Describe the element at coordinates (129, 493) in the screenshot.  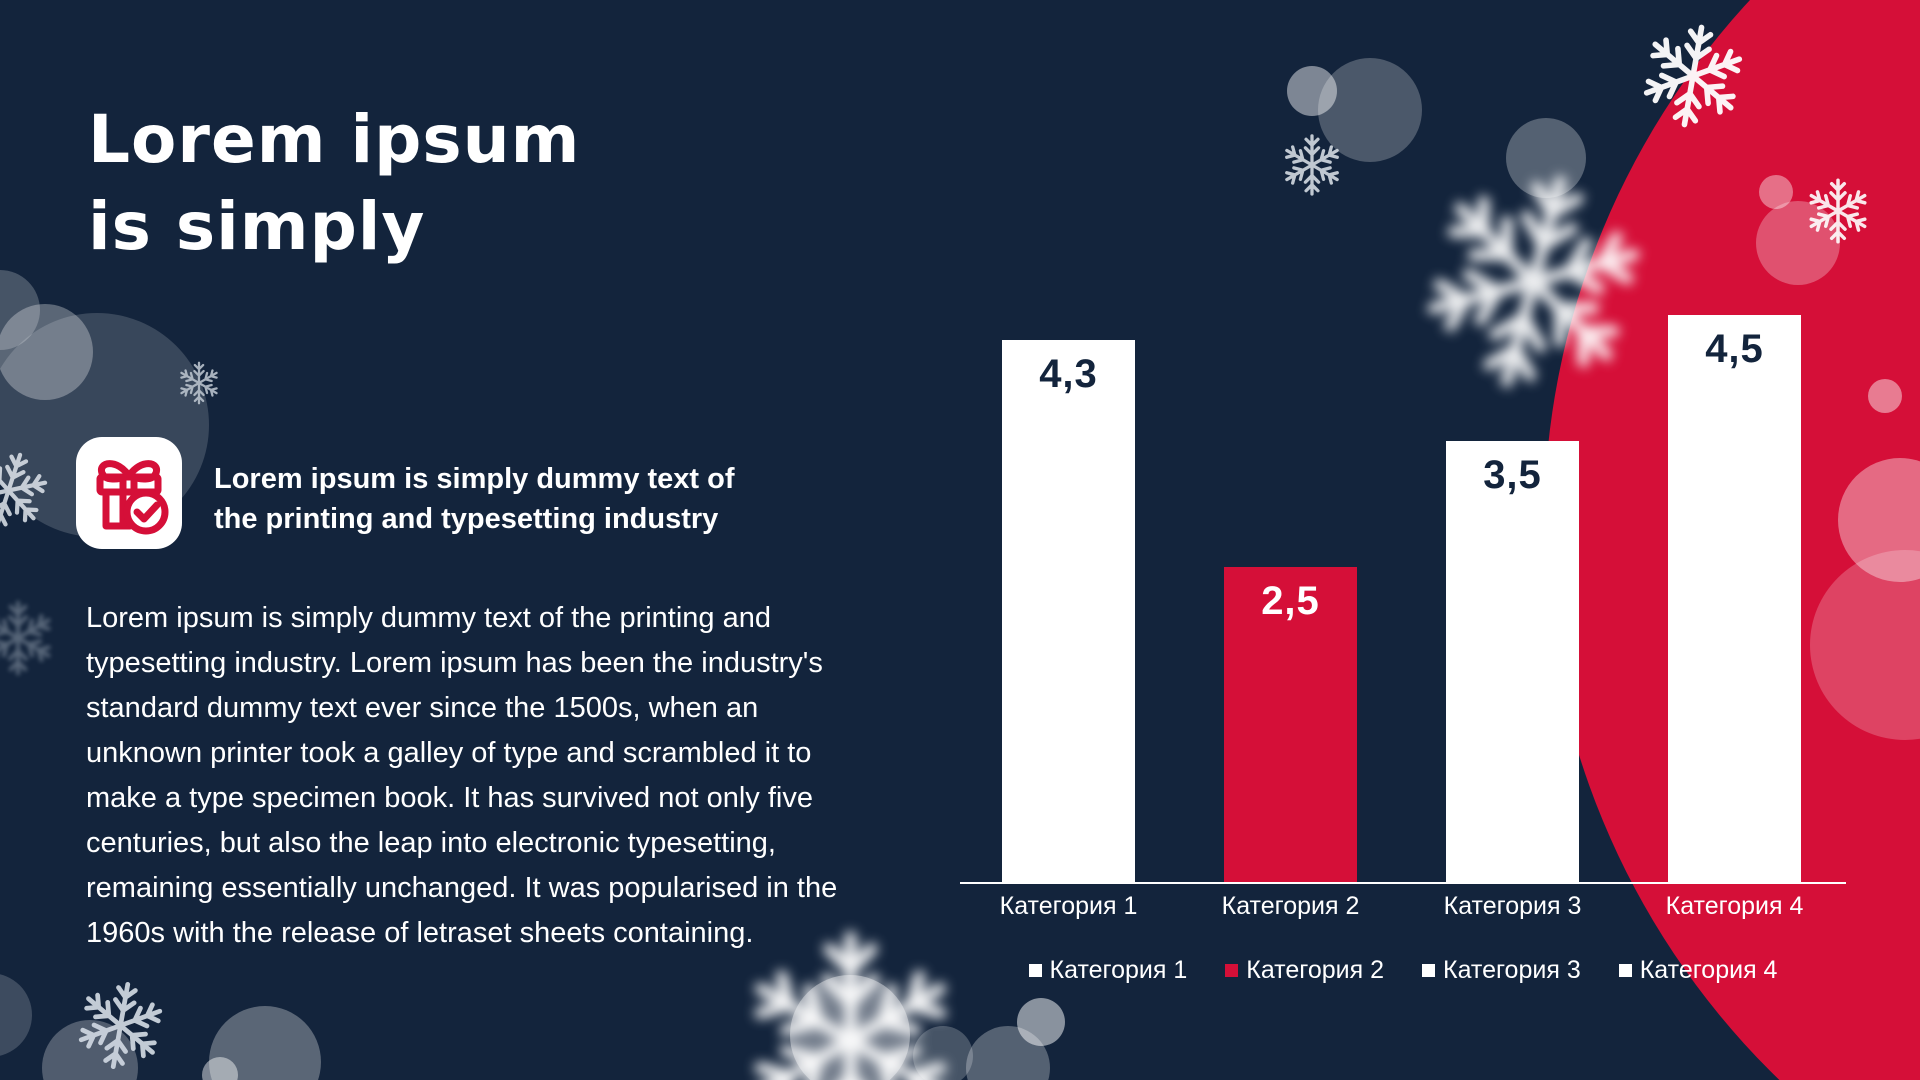
I see `gift-check-icon` at that location.